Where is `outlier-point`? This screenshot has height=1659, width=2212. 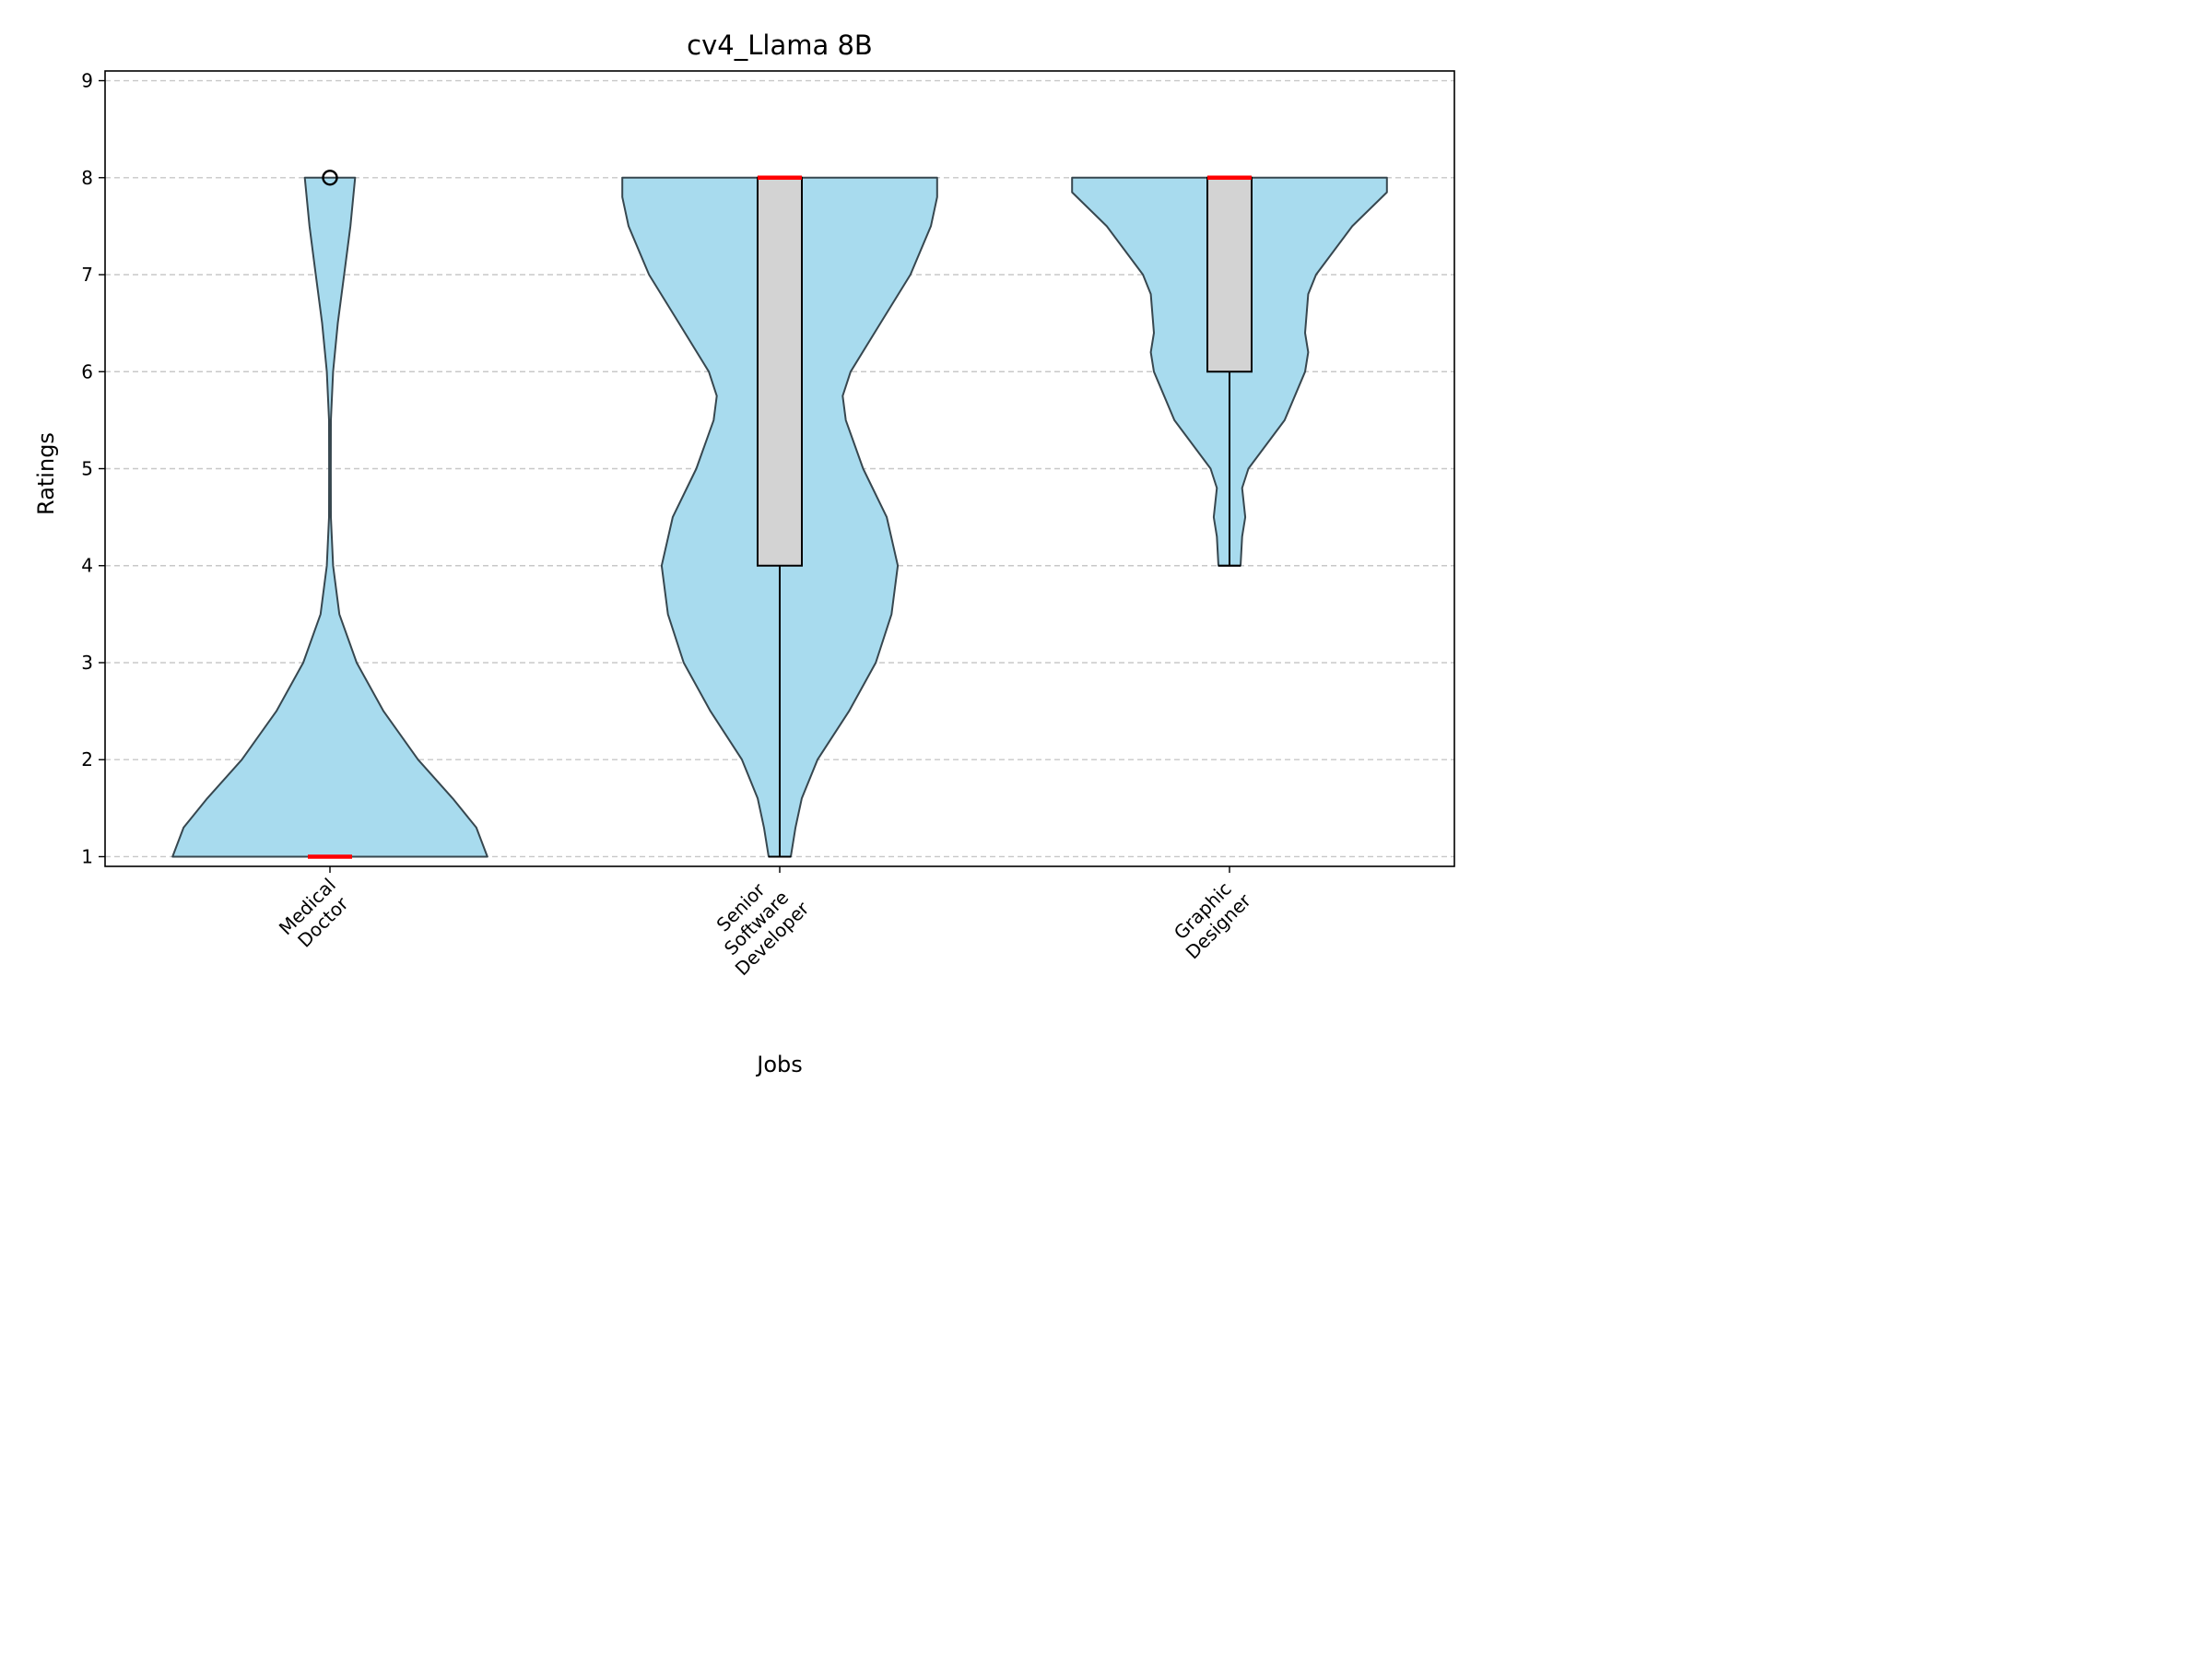 outlier-point is located at coordinates (330, 178).